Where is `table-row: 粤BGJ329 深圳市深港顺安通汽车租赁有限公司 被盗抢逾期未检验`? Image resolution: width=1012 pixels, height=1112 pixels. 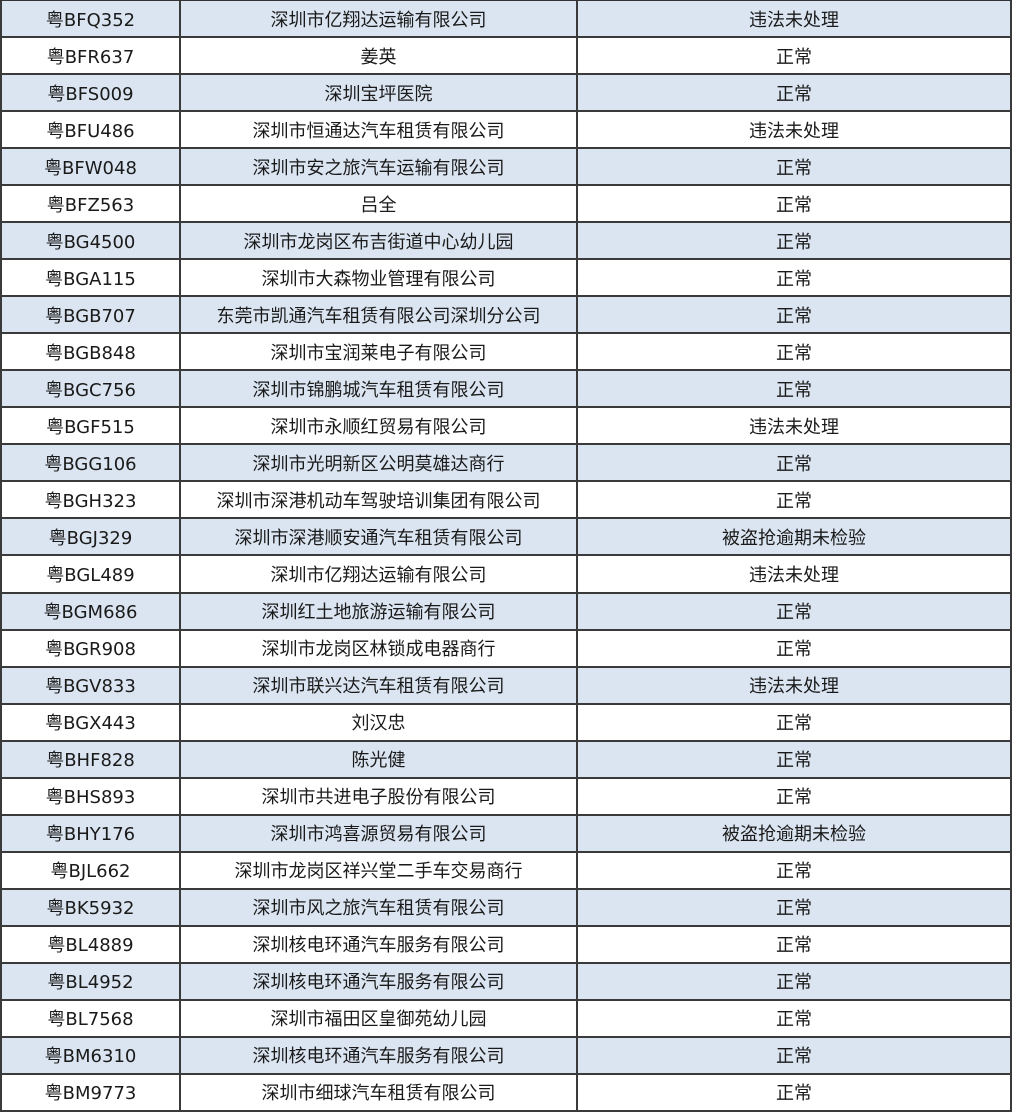 table-row: 粤BGJ329 深圳市深港顺安通汽车租赁有限公司 被盗抢逾期未检验 is located at coordinates (506, 538).